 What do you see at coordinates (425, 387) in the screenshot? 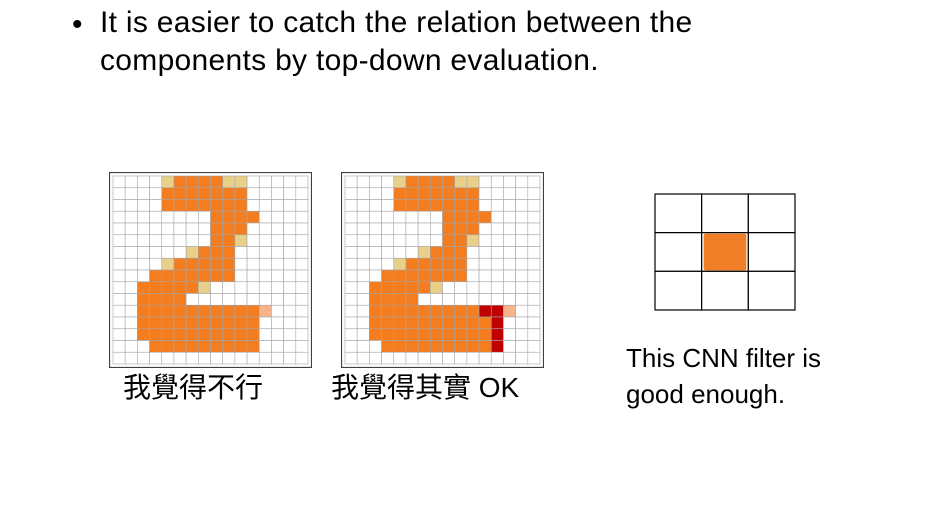
I see `grid-caption-right: 我覺得其實 OK` at bounding box center [425, 387].